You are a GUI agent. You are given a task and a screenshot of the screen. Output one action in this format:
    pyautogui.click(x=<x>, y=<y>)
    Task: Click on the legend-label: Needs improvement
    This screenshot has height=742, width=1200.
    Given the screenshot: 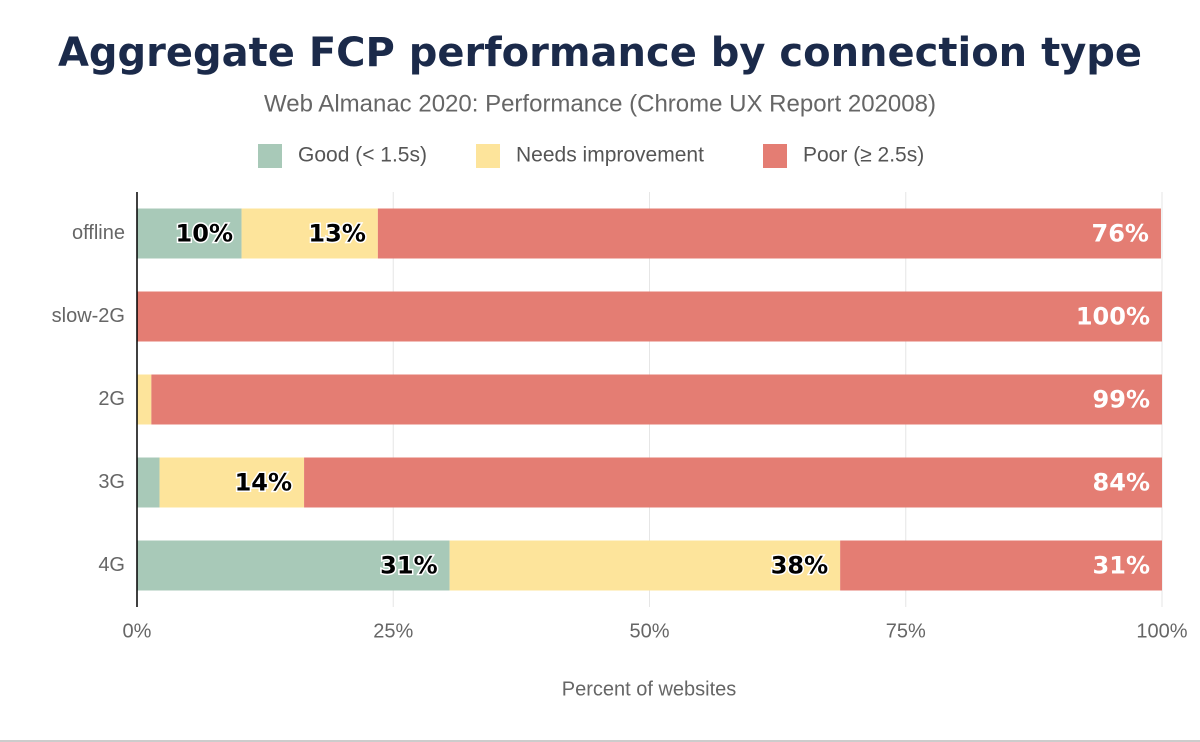 What is the action you would take?
    pyautogui.click(x=610, y=155)
    